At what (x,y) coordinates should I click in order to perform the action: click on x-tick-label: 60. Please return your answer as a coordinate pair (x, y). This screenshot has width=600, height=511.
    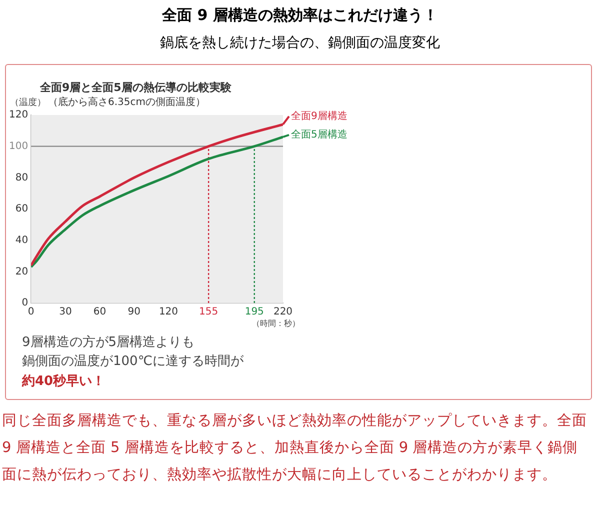
    Looking at the image, I should click on (99, 312).